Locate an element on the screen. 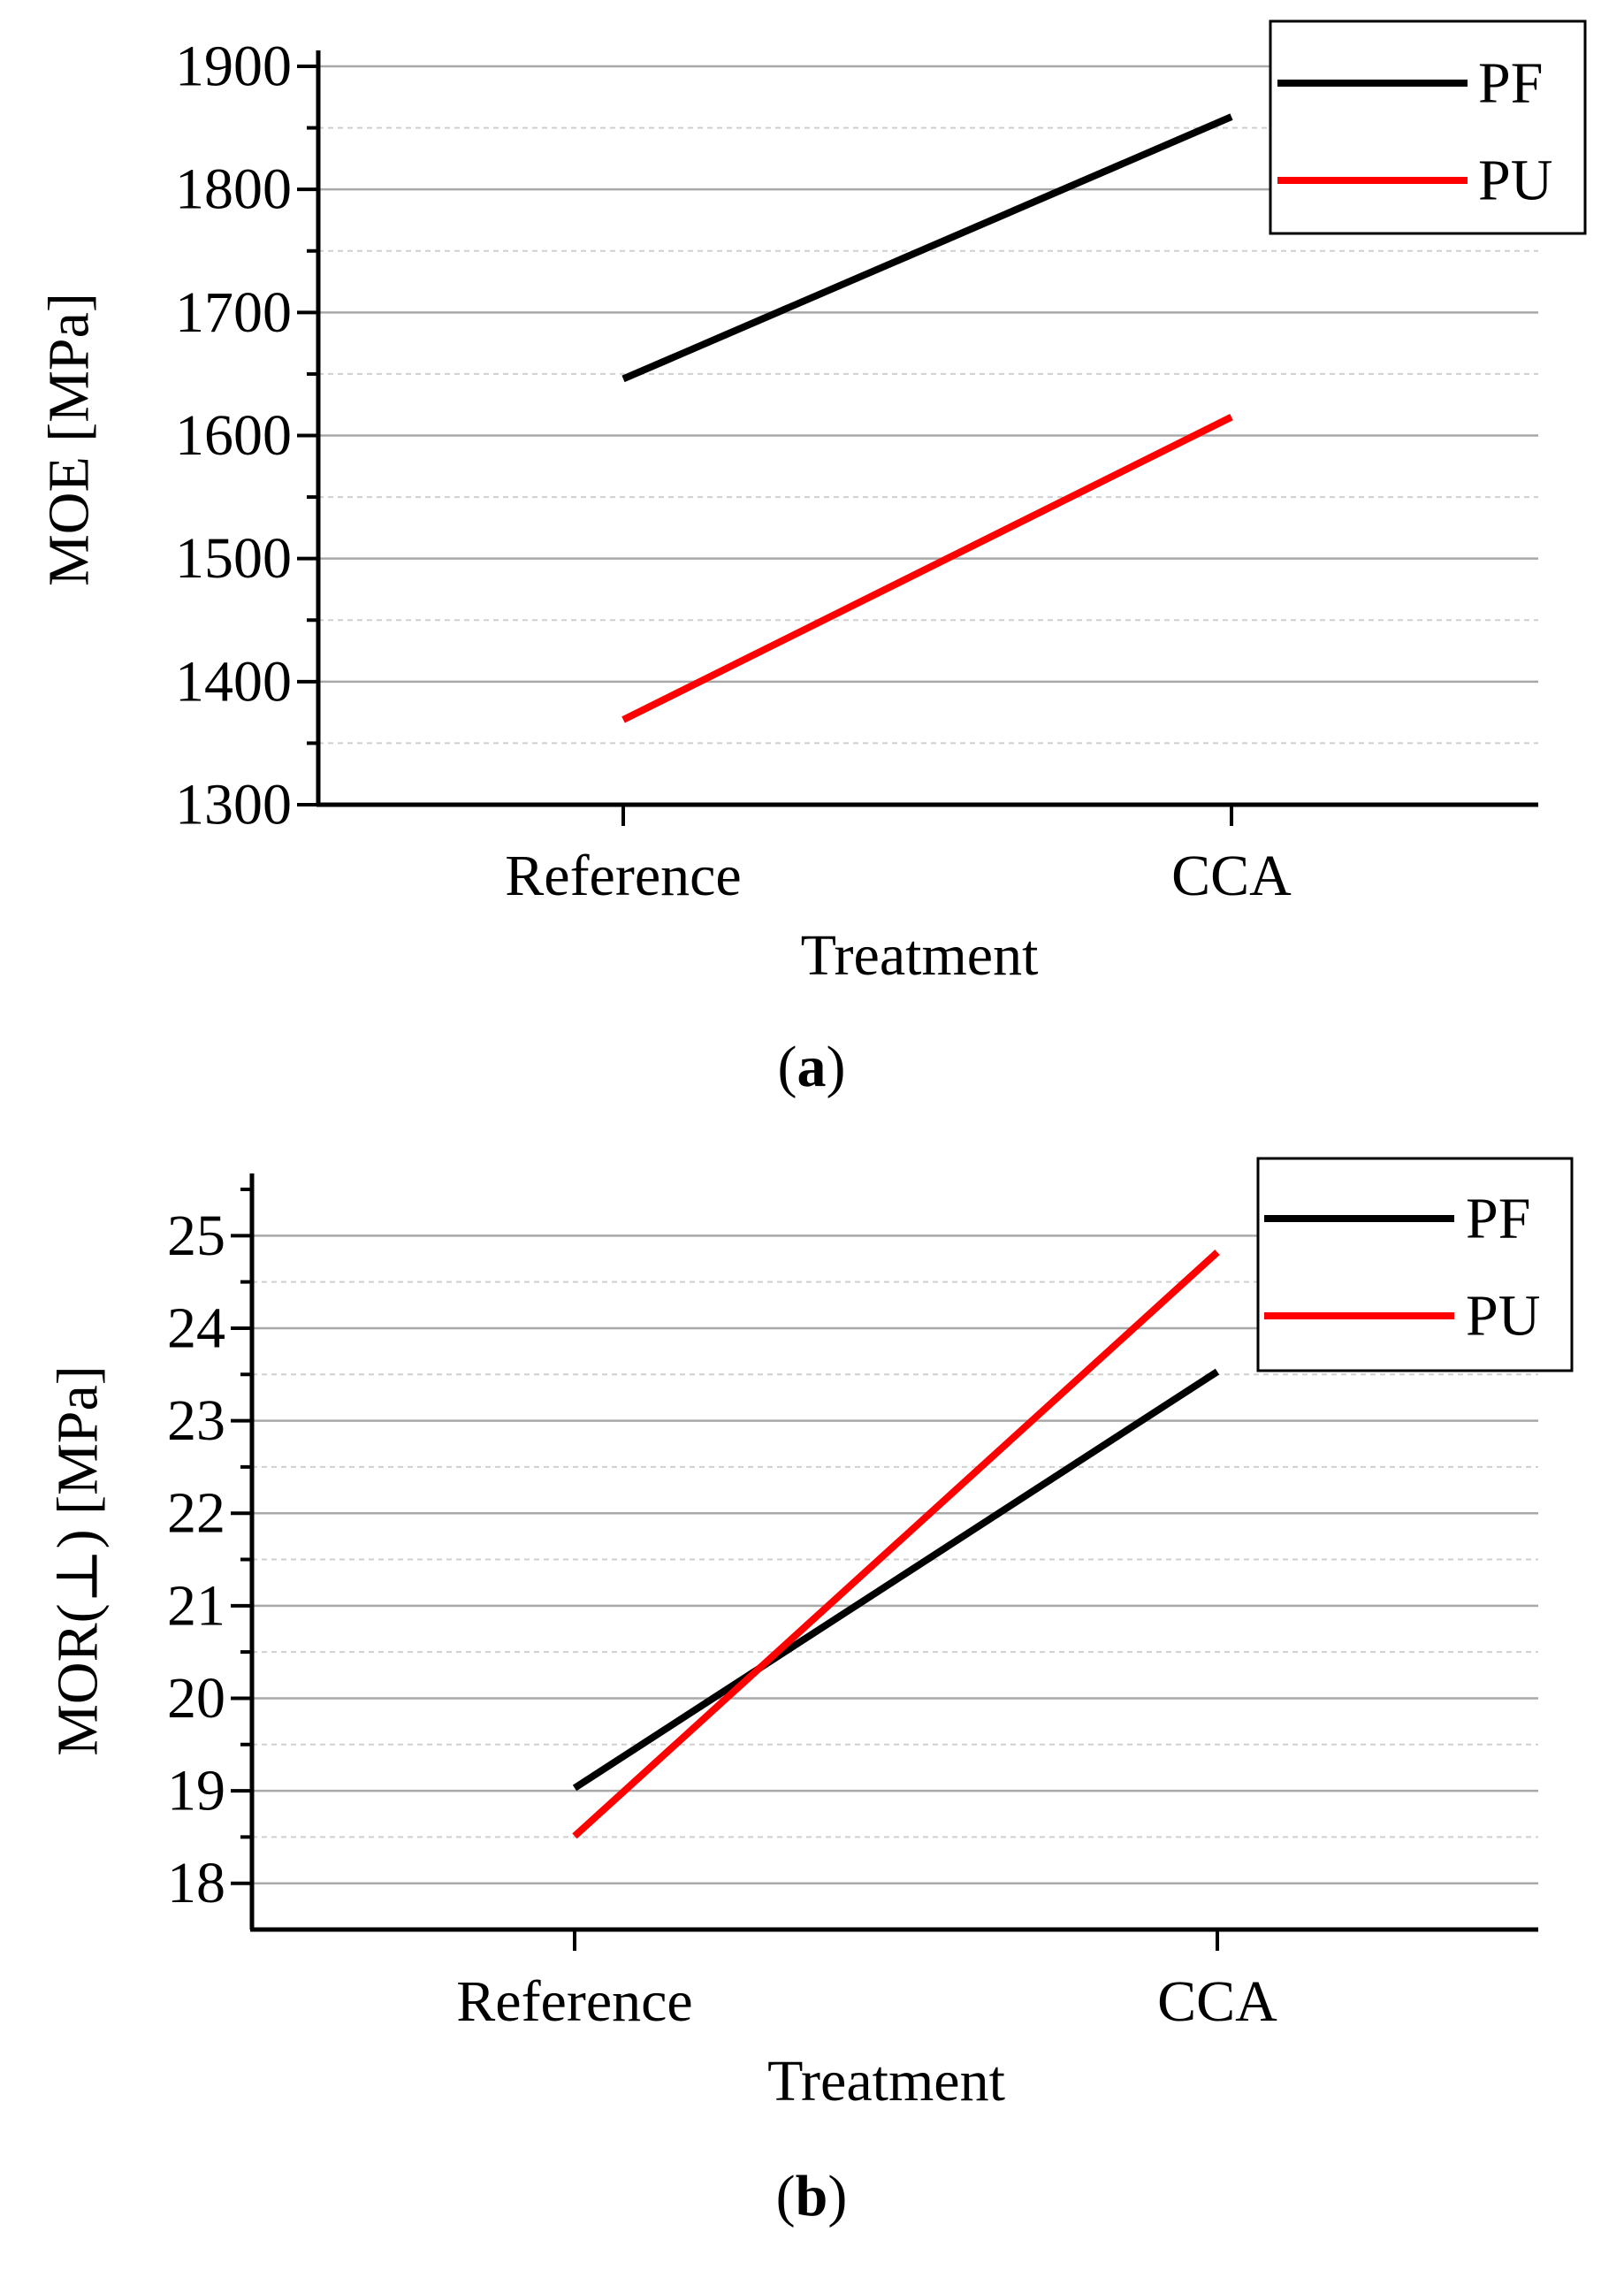  y-tick-label: 1900 is located at coordinates (233, 67).